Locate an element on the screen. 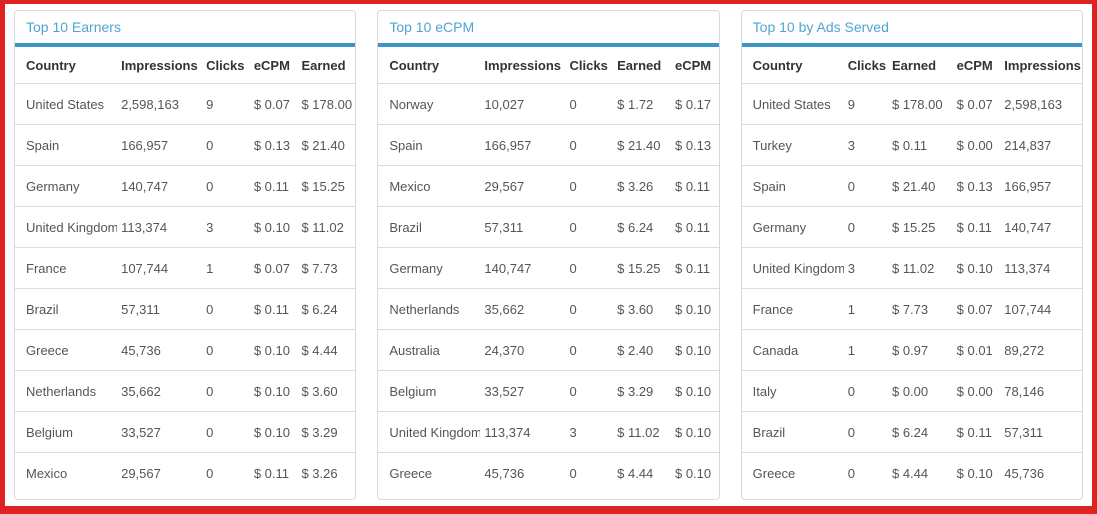 This screenshot has width=1097, height=514. table-cell: $ 0.13 is located at coordinates (976, 186).